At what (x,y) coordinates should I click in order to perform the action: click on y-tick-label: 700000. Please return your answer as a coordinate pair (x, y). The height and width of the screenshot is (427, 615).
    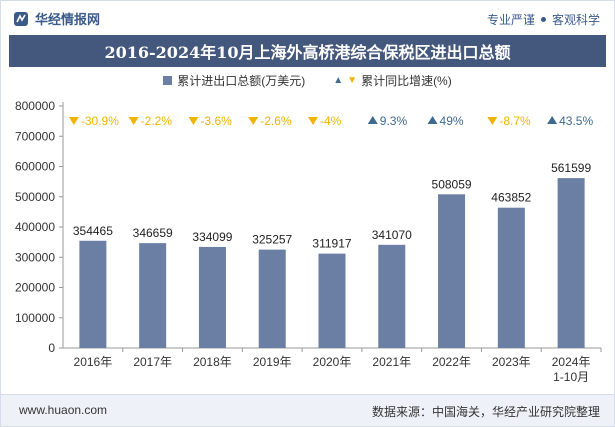
    Looking at the image, I should click on (35, 136).